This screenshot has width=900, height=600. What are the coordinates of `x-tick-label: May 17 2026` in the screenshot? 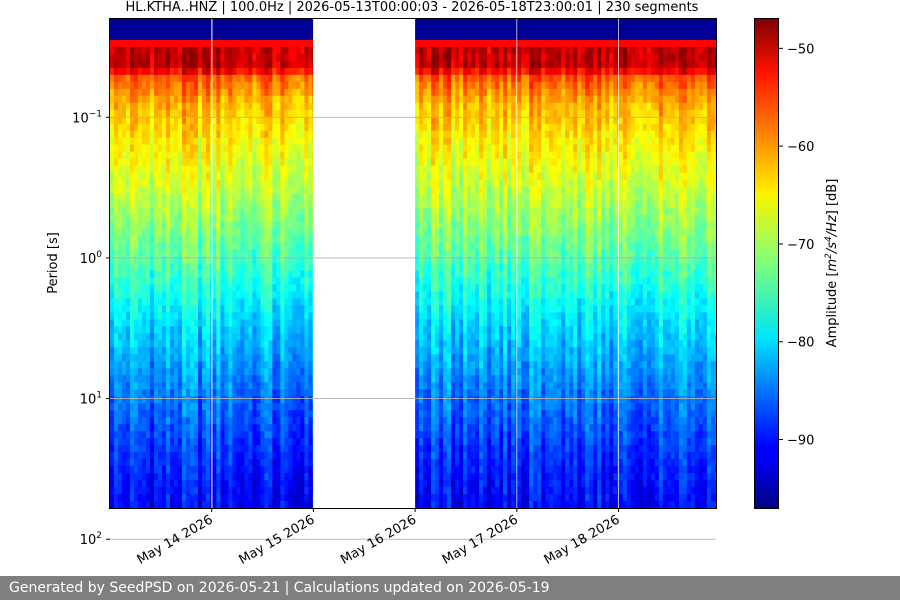 It's located at (480, 539).